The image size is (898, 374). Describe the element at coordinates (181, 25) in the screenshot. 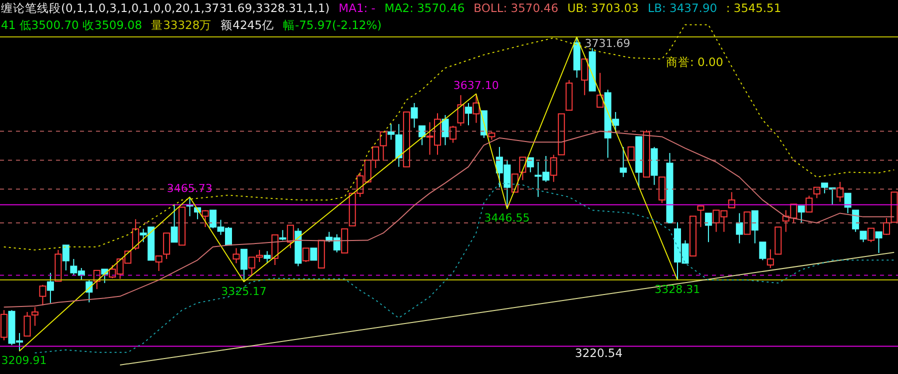

I see `annotation: 量33328万` at that location.